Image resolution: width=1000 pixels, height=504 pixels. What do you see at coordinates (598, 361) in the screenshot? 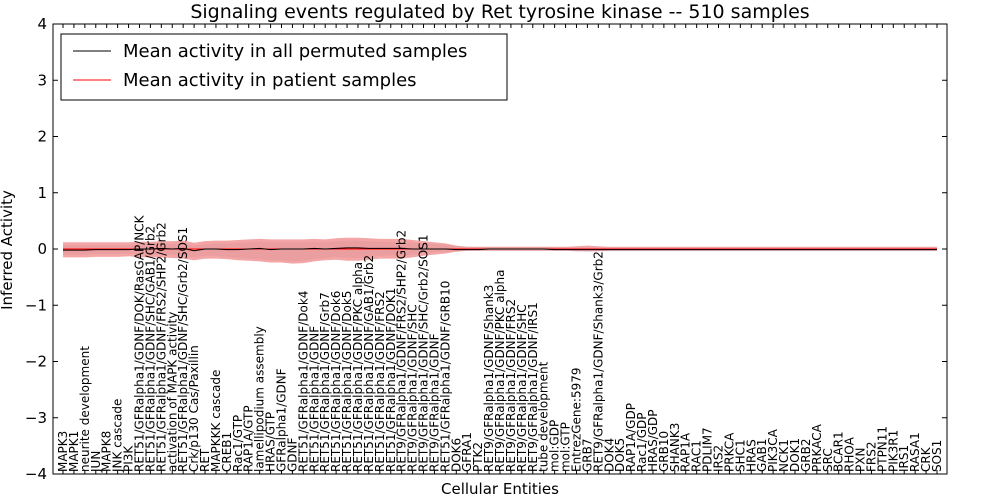
I see `x-tick-label: RET9/GFRalpha1/GDNF/Shank3/Grb2` at bounding box center [598, 361].